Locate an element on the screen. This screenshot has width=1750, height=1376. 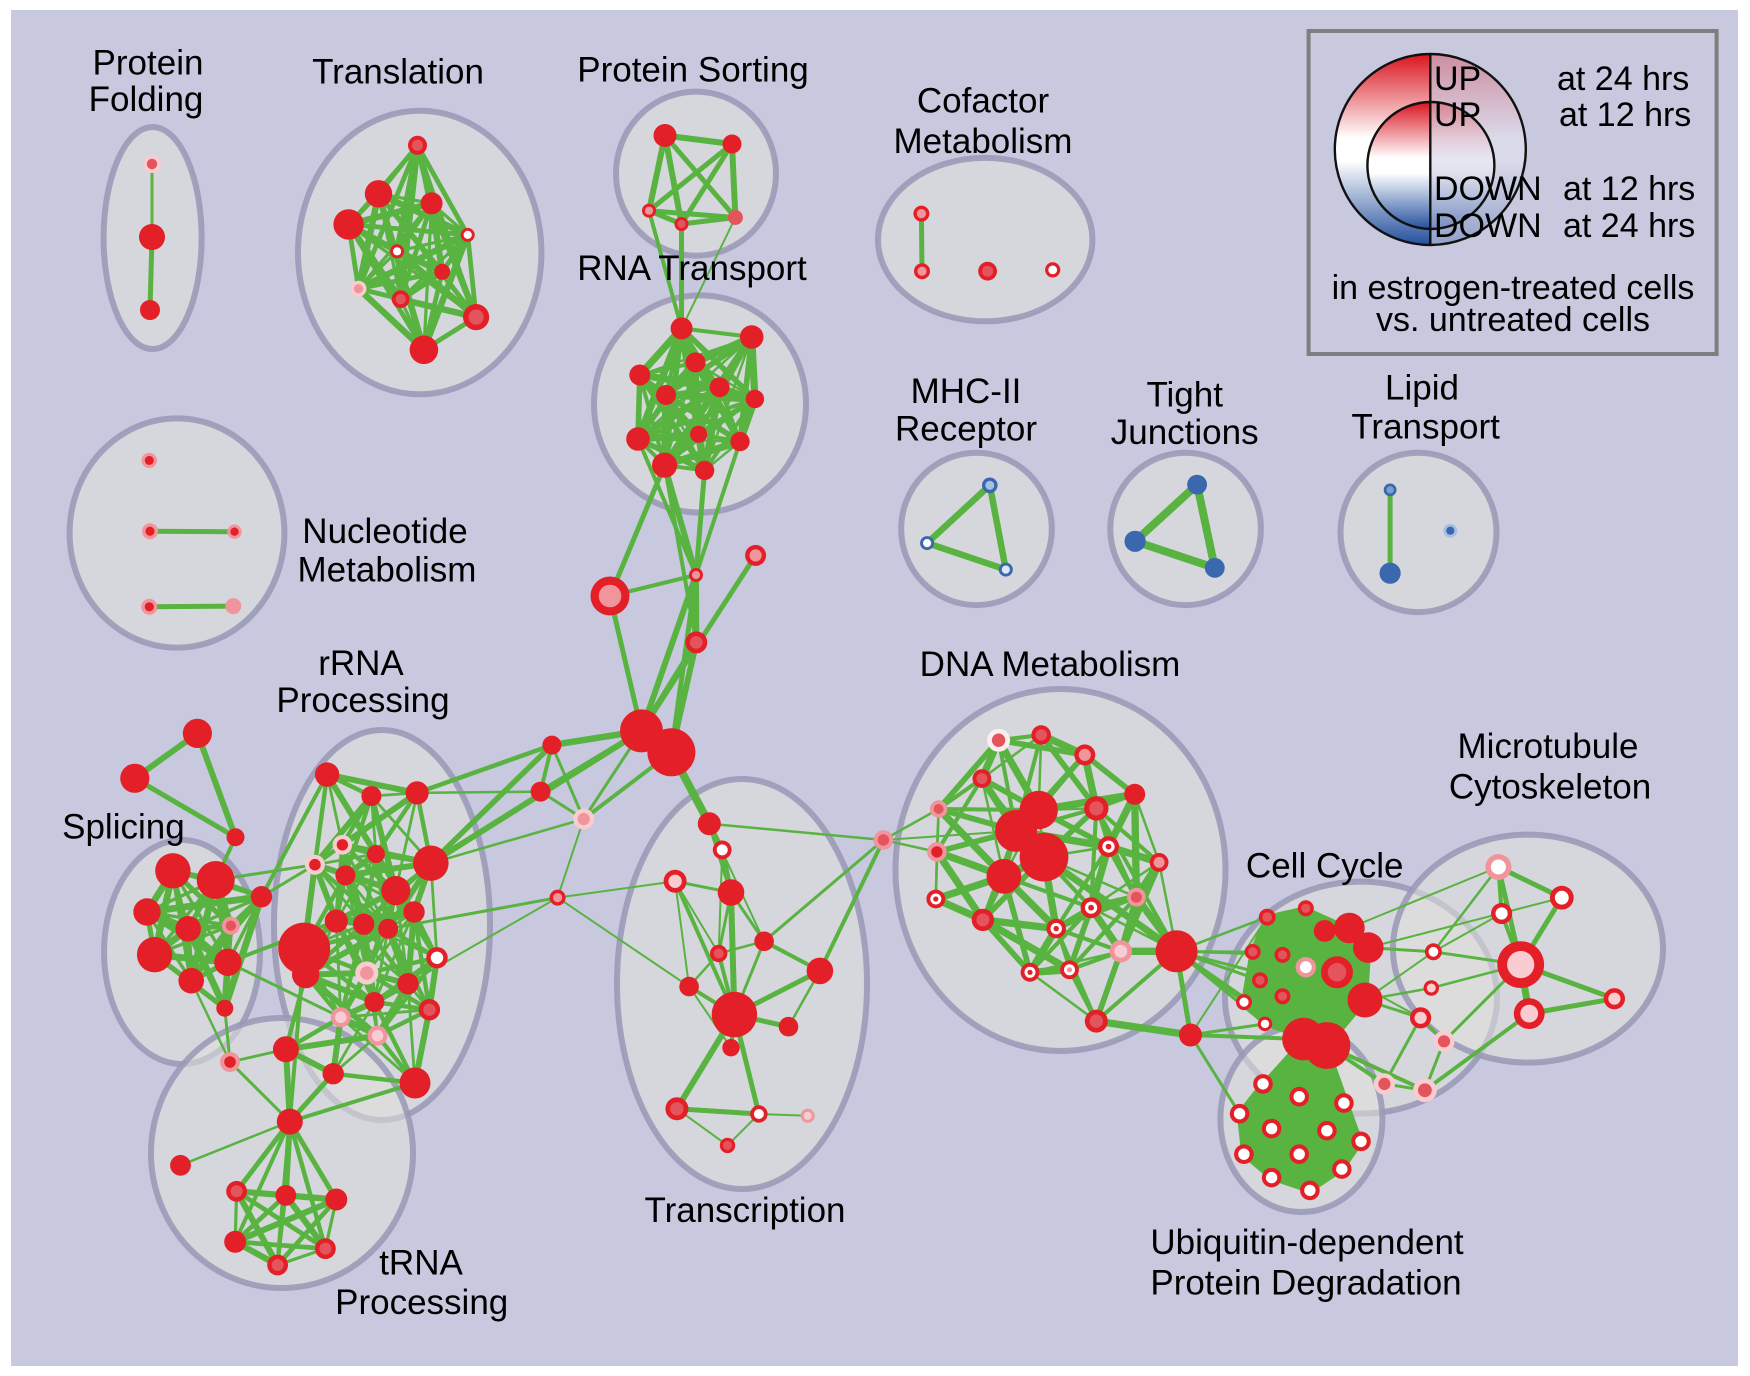
svg-text: MHC-II is located at coordinates (966, 391).